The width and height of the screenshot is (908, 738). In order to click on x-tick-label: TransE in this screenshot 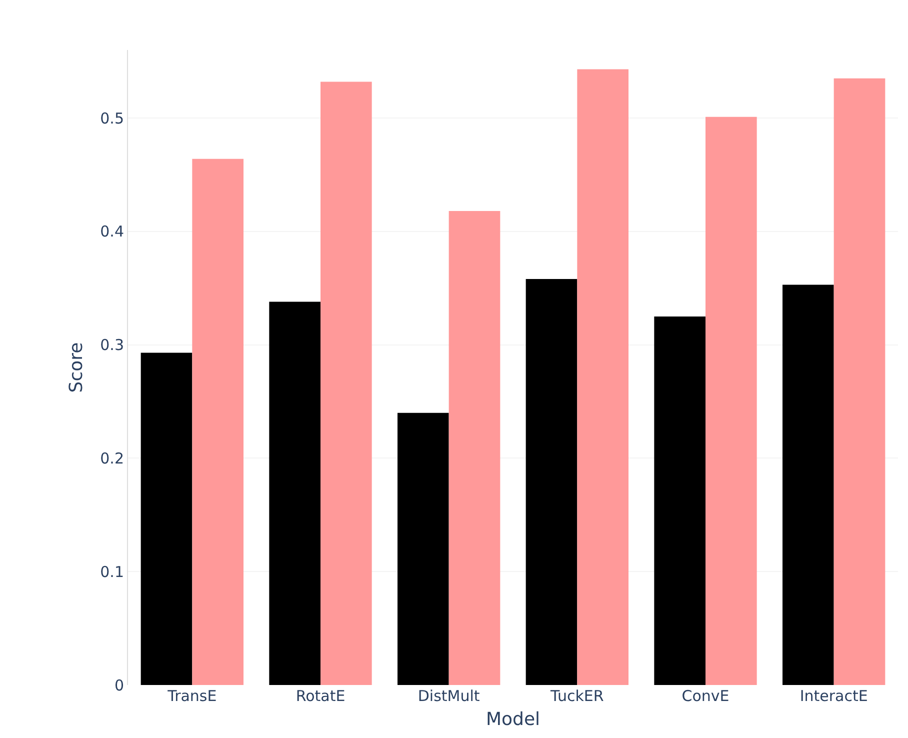, I will do `click(191, 696)`.